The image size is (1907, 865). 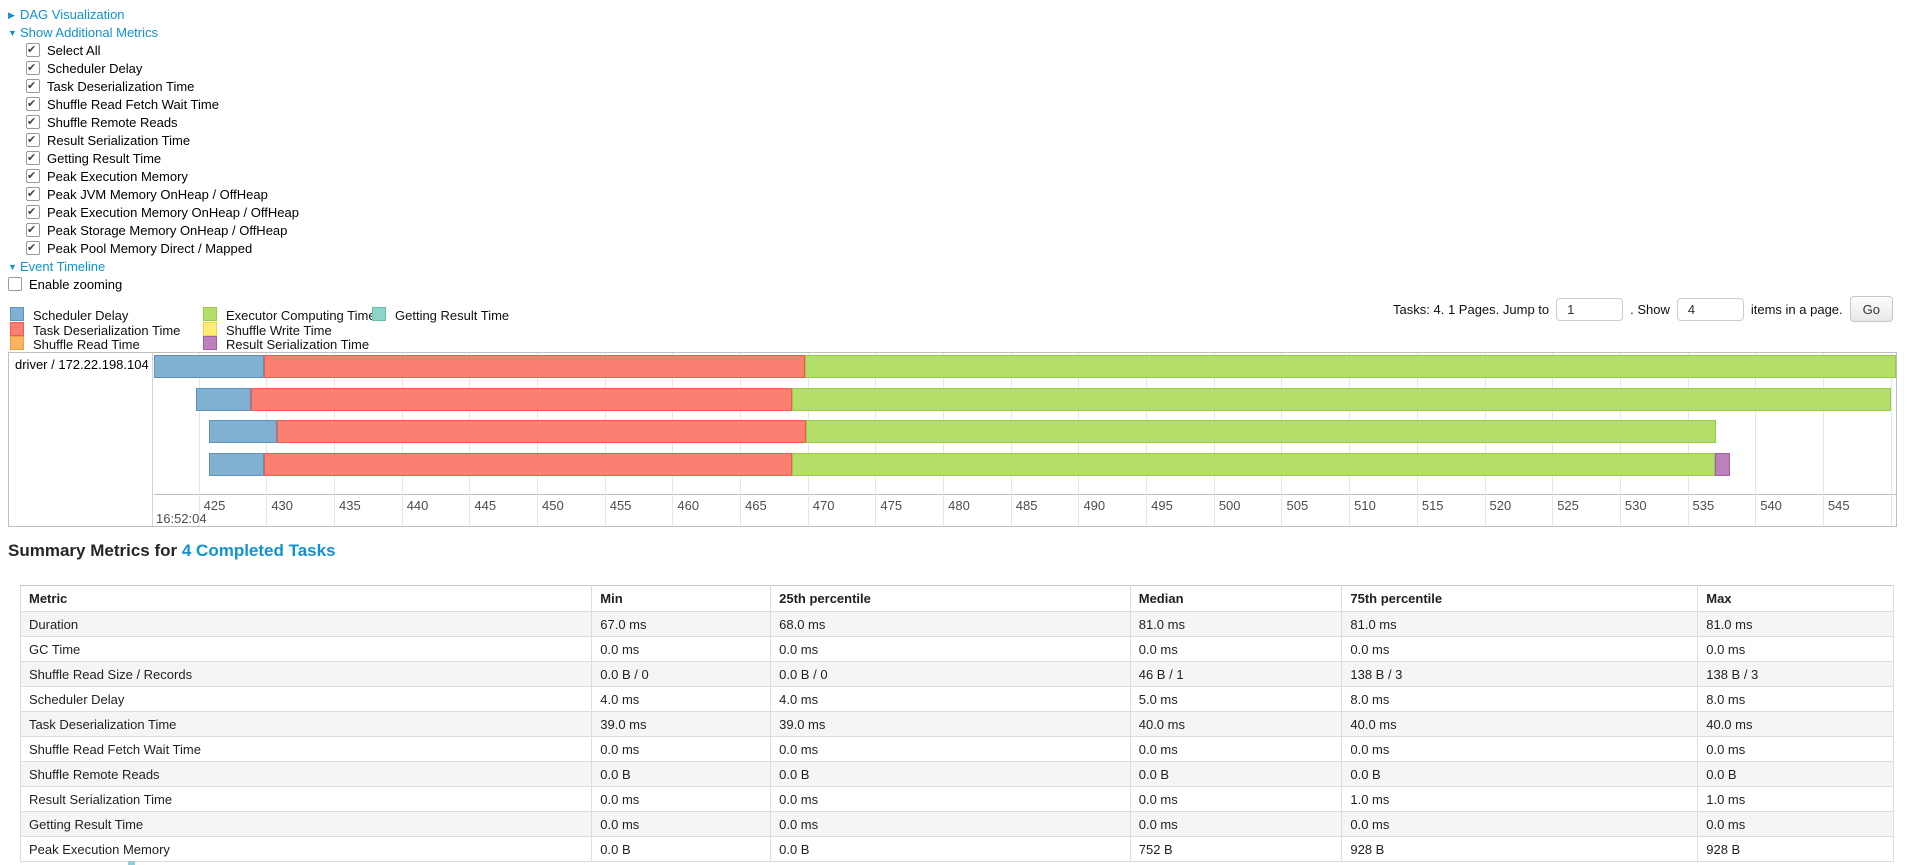 I want to click on metric-checkbox-label: Peak Pool Memory Direct / Mapped, so click(x=150, y=248).